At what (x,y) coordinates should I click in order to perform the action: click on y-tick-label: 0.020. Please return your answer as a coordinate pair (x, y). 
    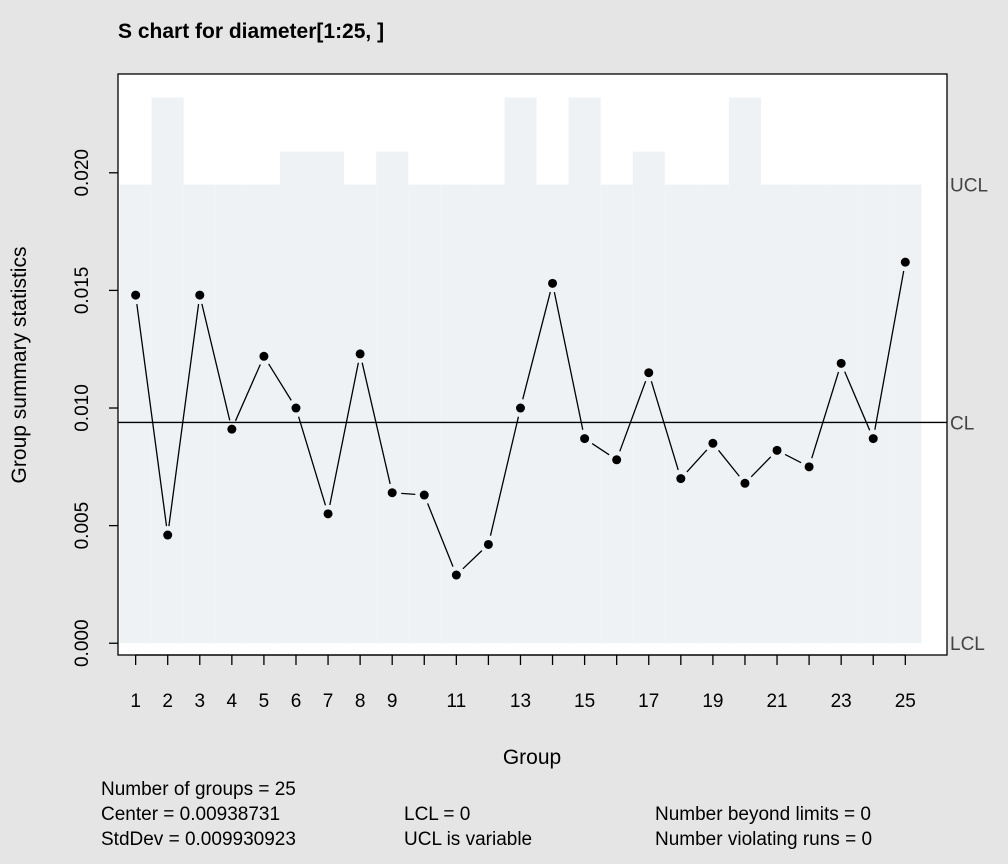
    Looking at the image, I should click on (82, 173).